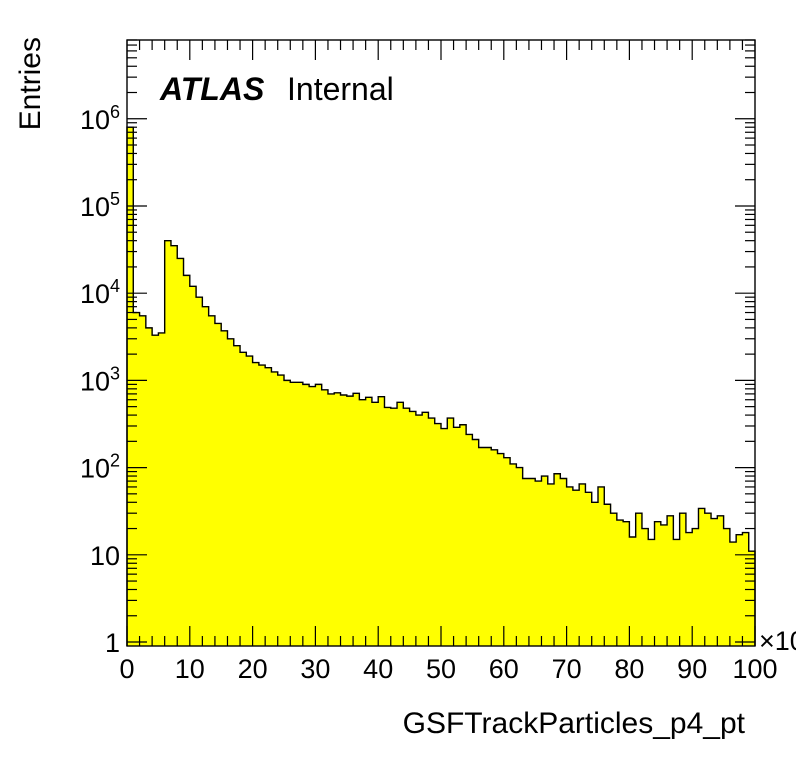  Describe the element at coordinates (754, 669) in the screenshot. I see `x-tick-label: 100` at that location.